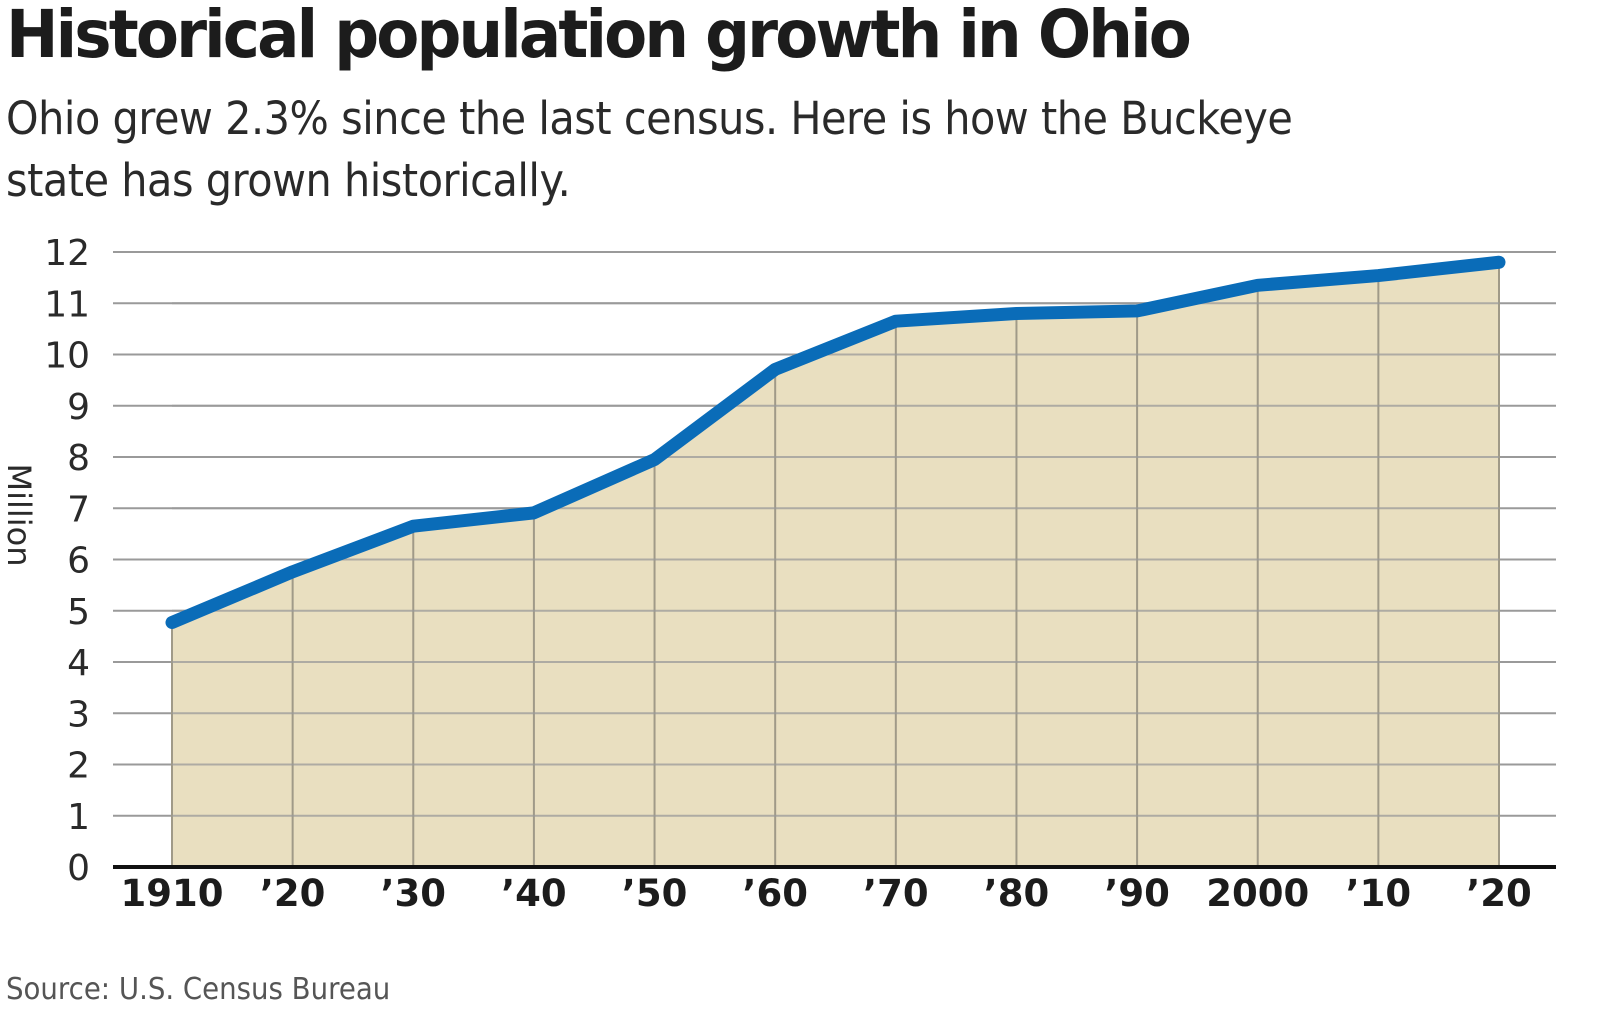  What do you see at coordinates (1379, 893) in the screenshot?
I see `x-tick-label: ’10` at bounding box center [1379, 893].